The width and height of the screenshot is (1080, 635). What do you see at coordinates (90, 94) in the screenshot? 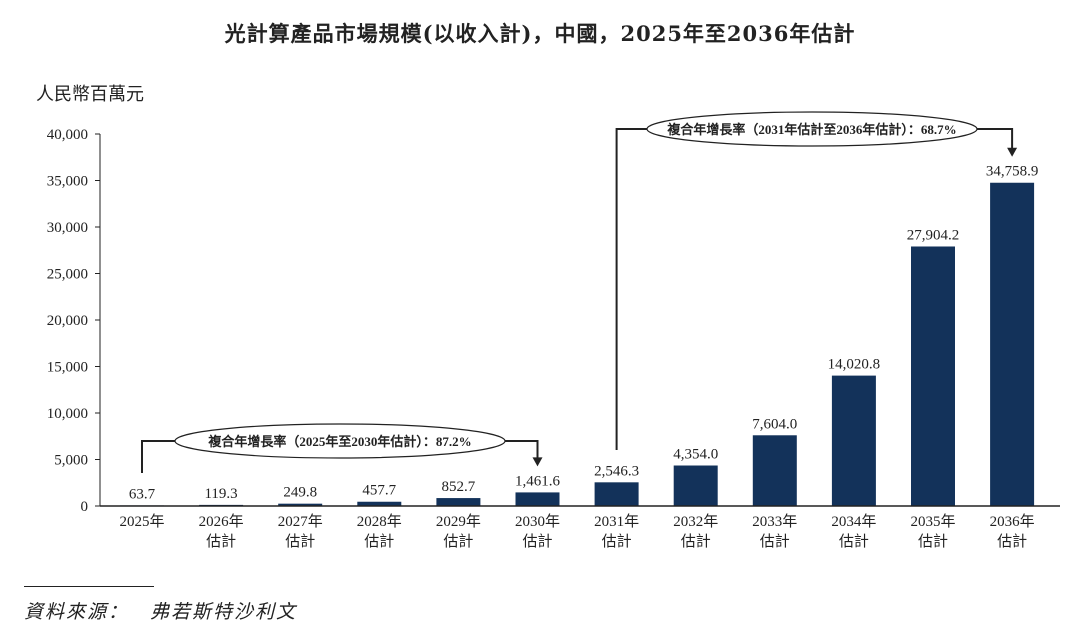
I see `y-axis-label: 人民幣百萬元` at bounding box center [90, 94].